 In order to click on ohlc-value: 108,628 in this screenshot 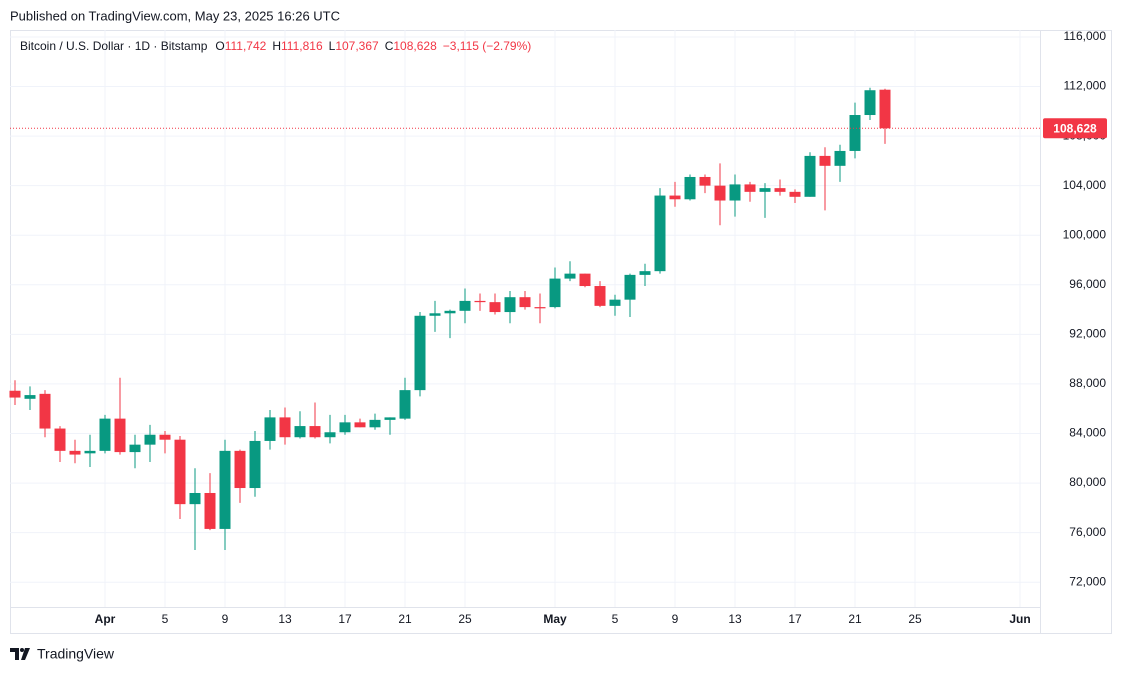, I will do `click(415, 46)`.